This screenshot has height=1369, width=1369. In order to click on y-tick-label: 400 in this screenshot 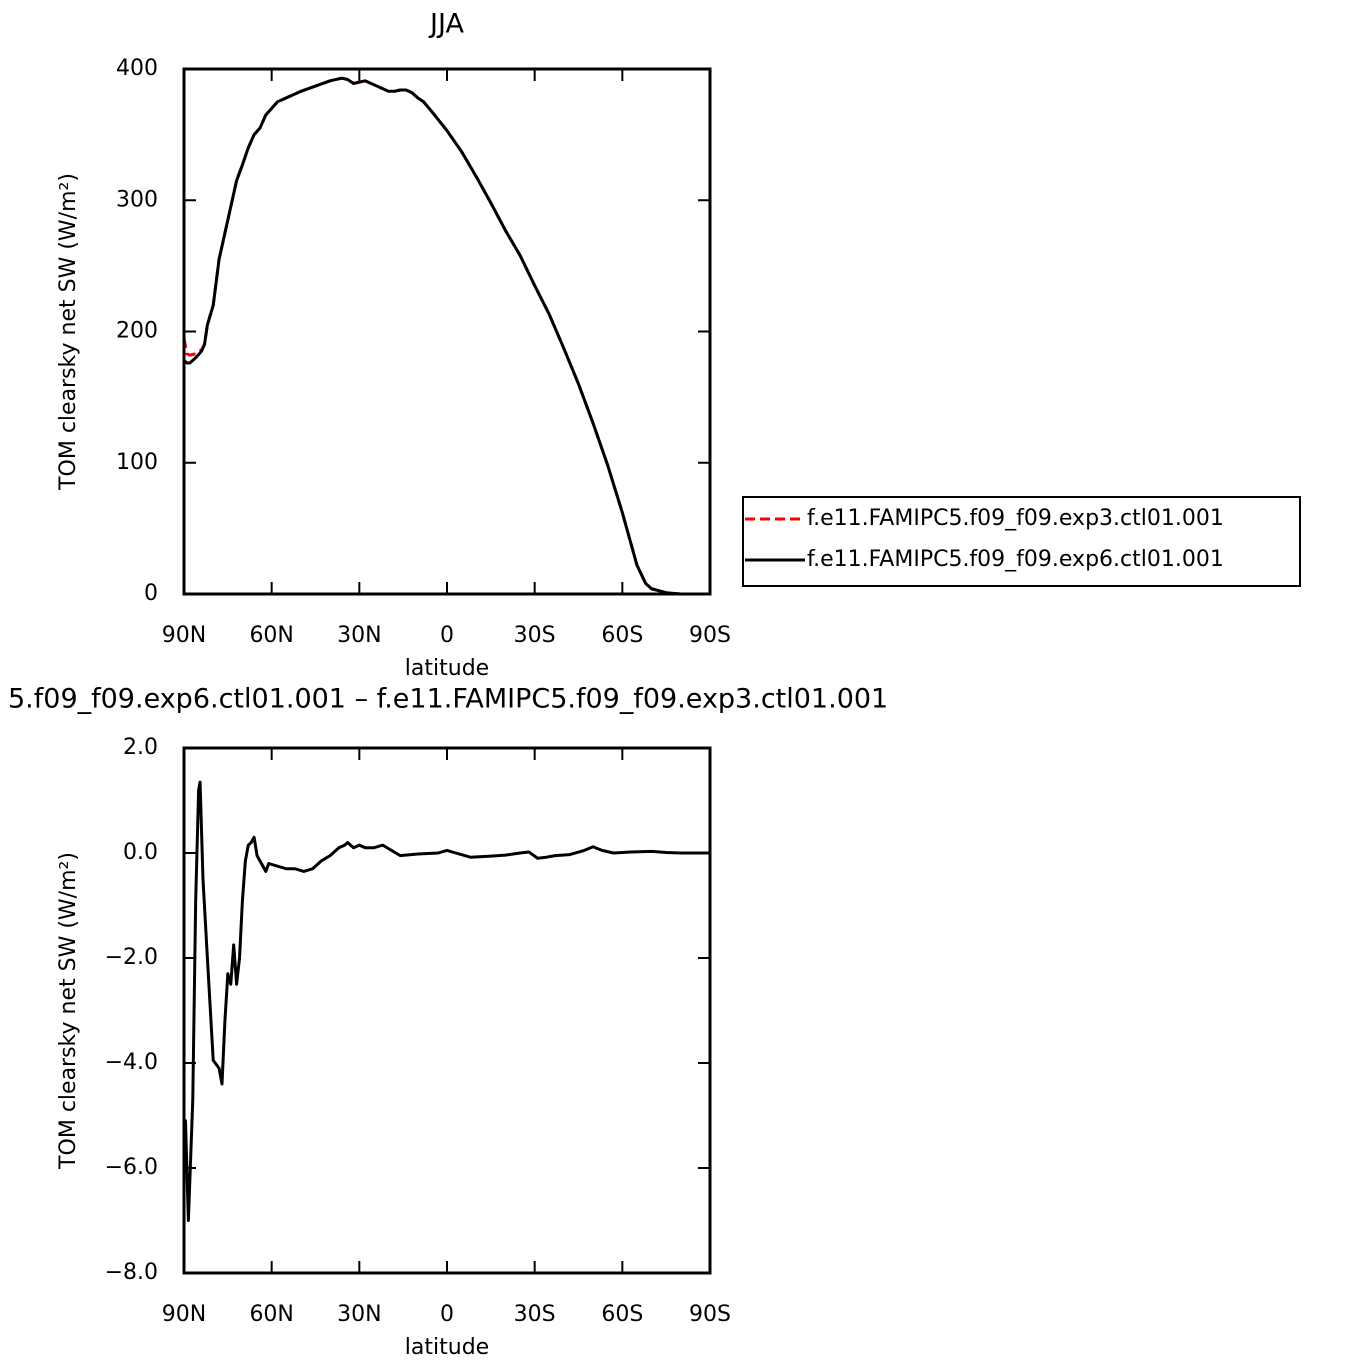, I will do `click(137, 68)`.